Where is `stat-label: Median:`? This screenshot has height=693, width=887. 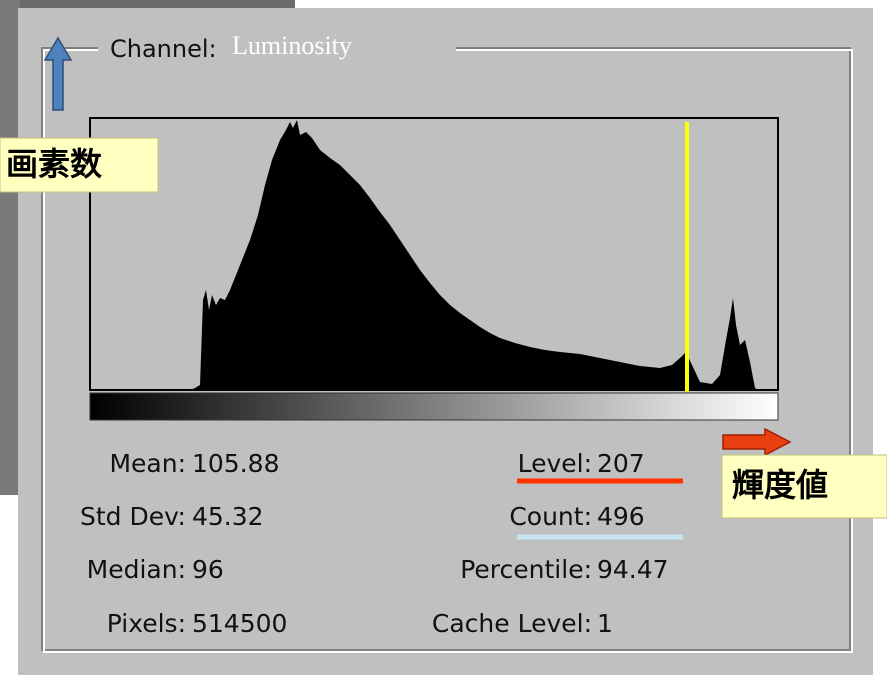 stat-label: Median: is located at coordinates (136, 569).